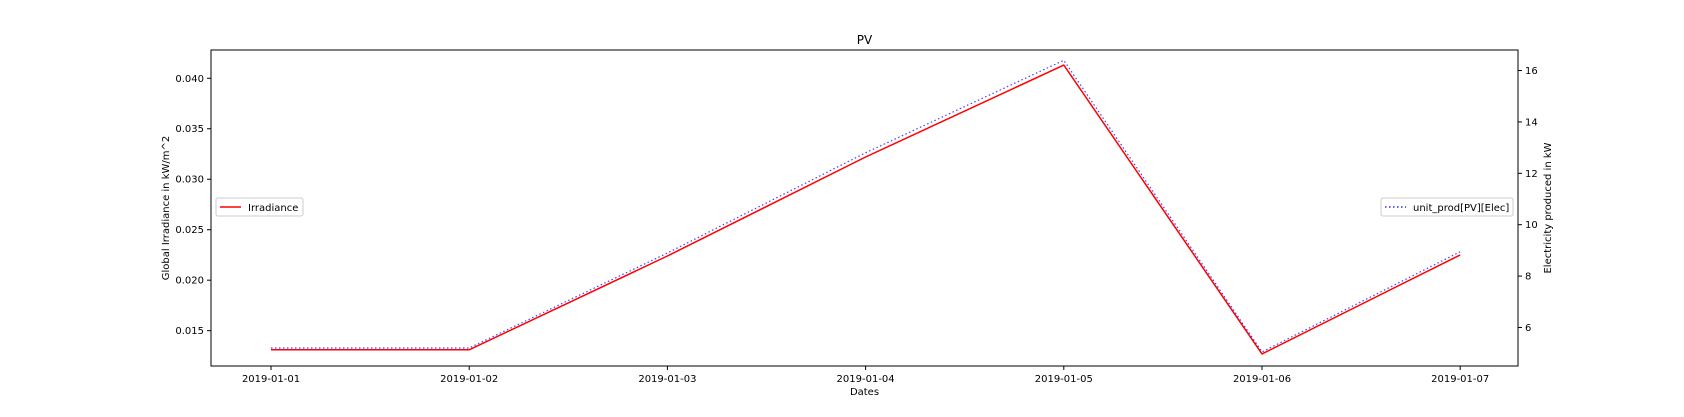  I want to click on x-tick-label: 2019-01-03, so click(667, 379).